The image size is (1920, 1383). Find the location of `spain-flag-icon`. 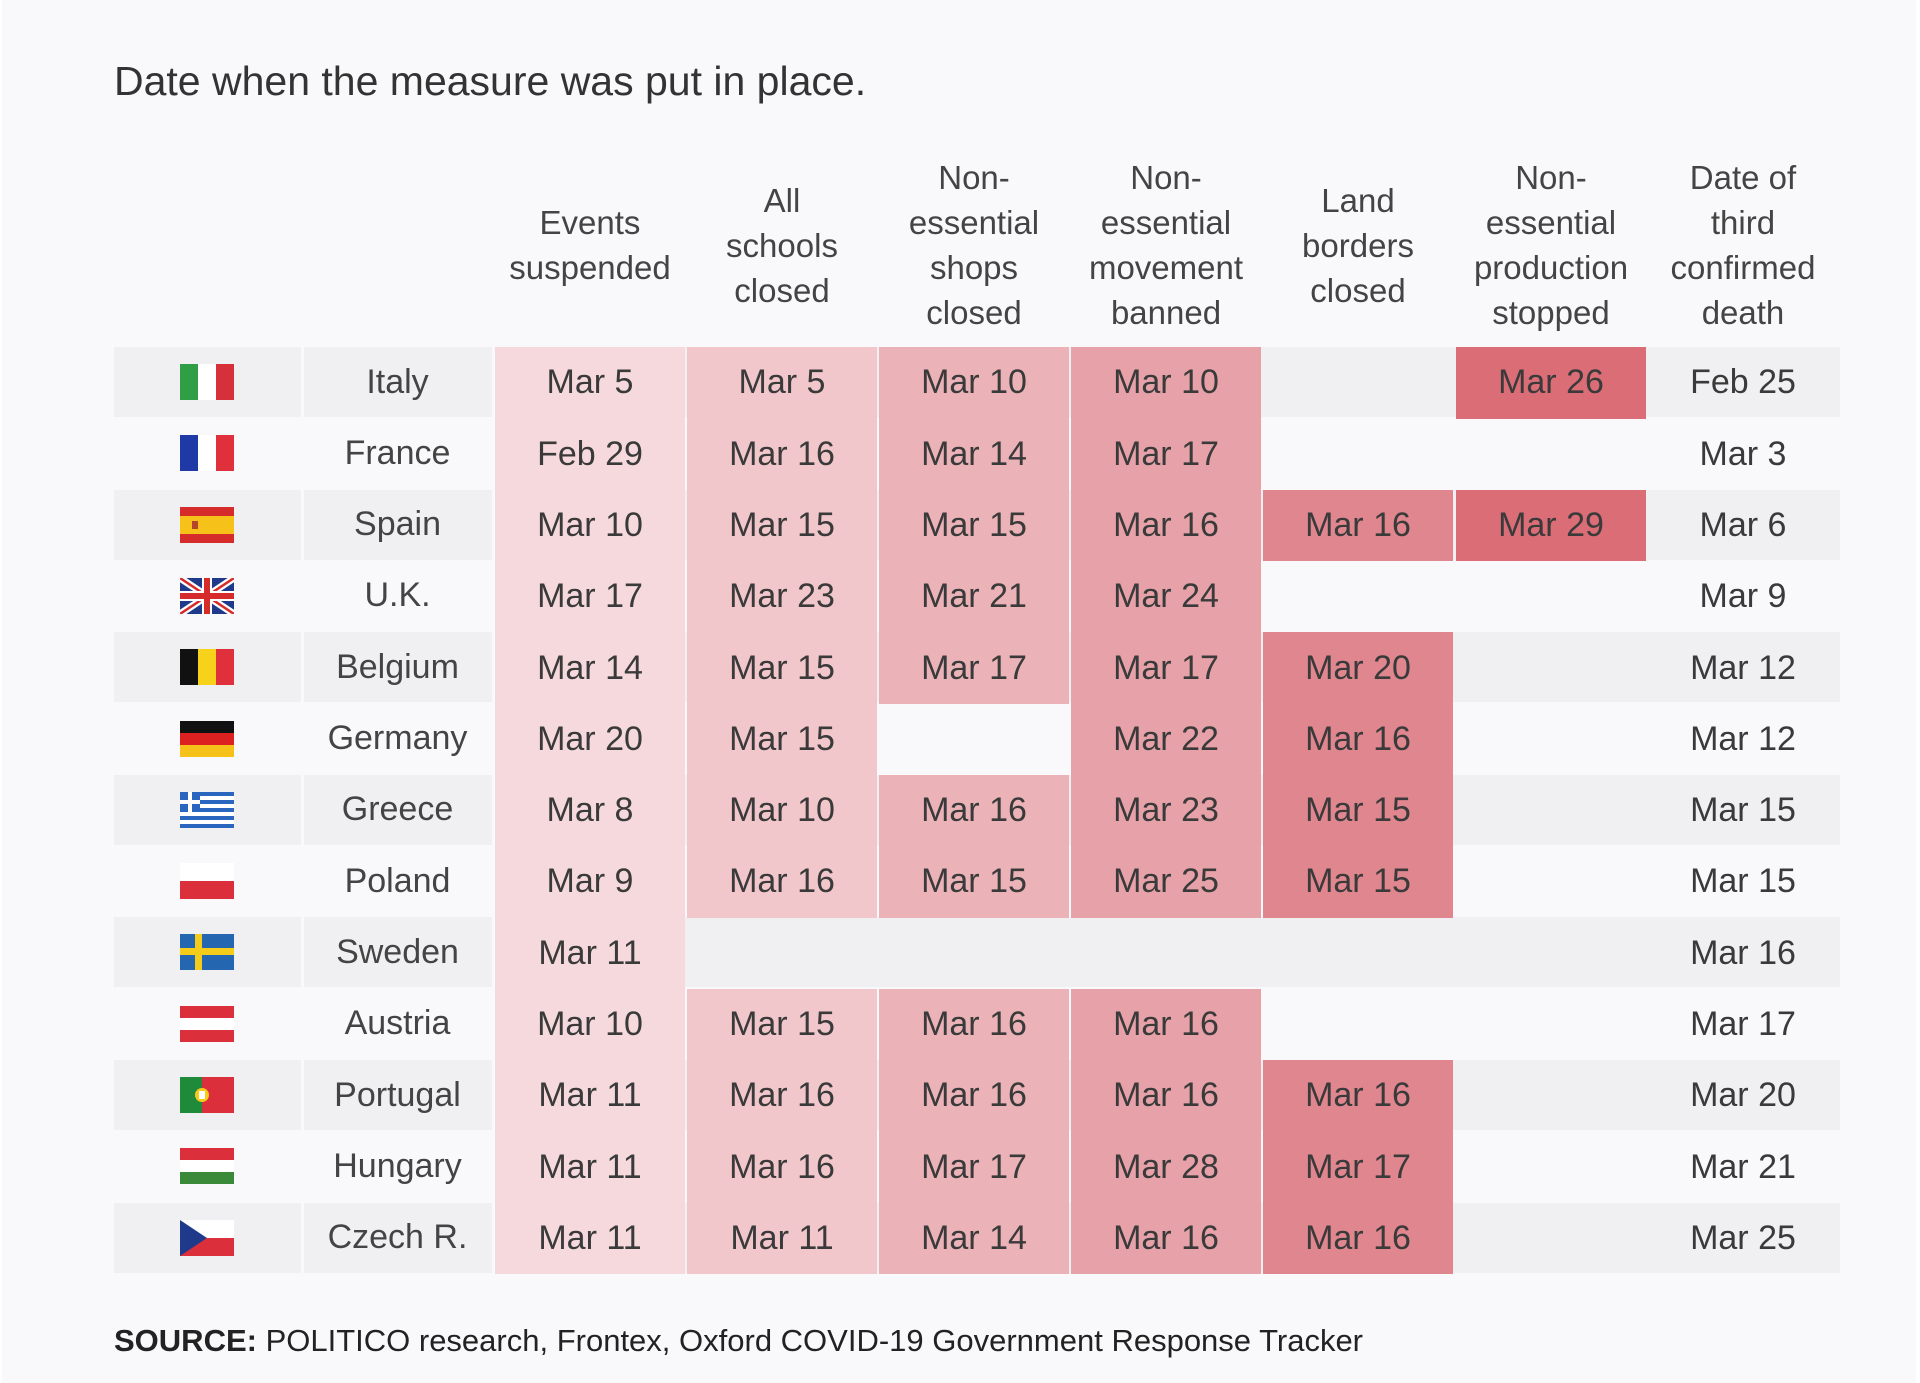

spain-flag-icon is located at coordinates (207, 524).